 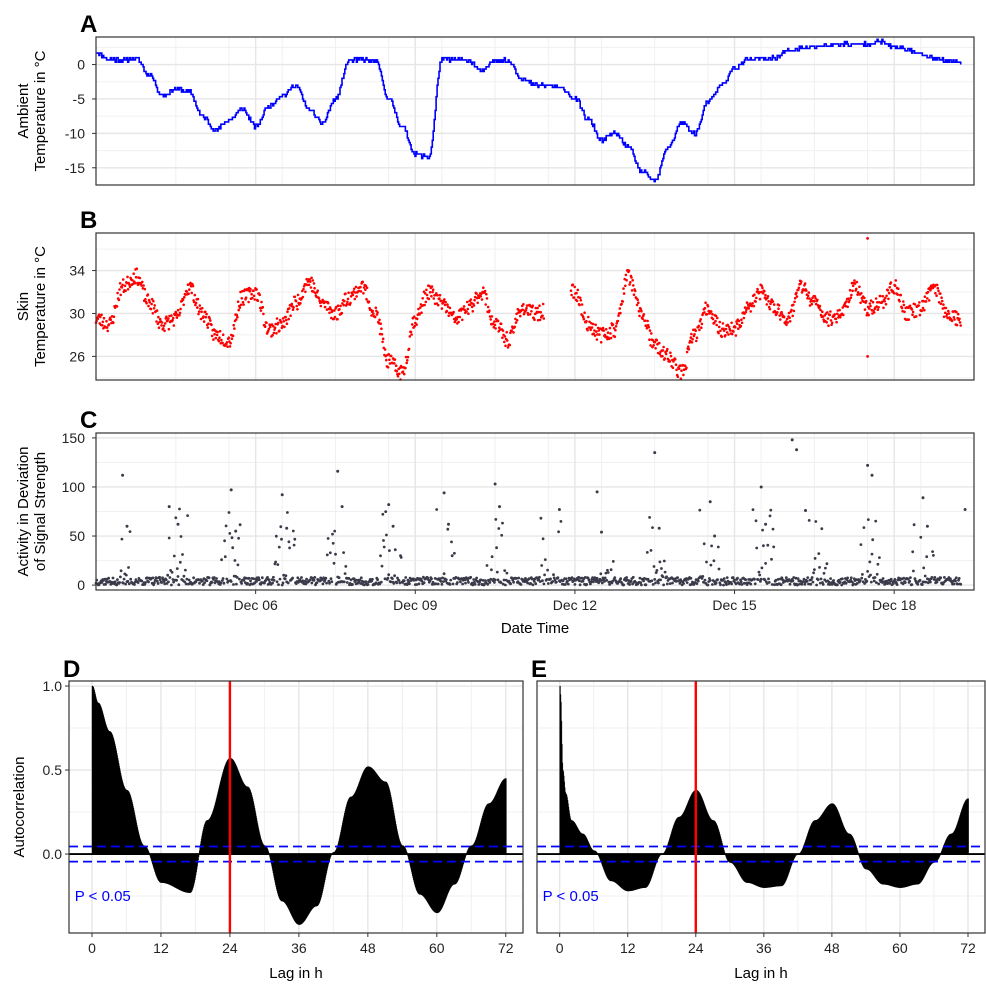 What do you see at coordinates (535, 628) in the screenshot?
I see `x-axis-title: Date Time` at bounding box center [535, 628].